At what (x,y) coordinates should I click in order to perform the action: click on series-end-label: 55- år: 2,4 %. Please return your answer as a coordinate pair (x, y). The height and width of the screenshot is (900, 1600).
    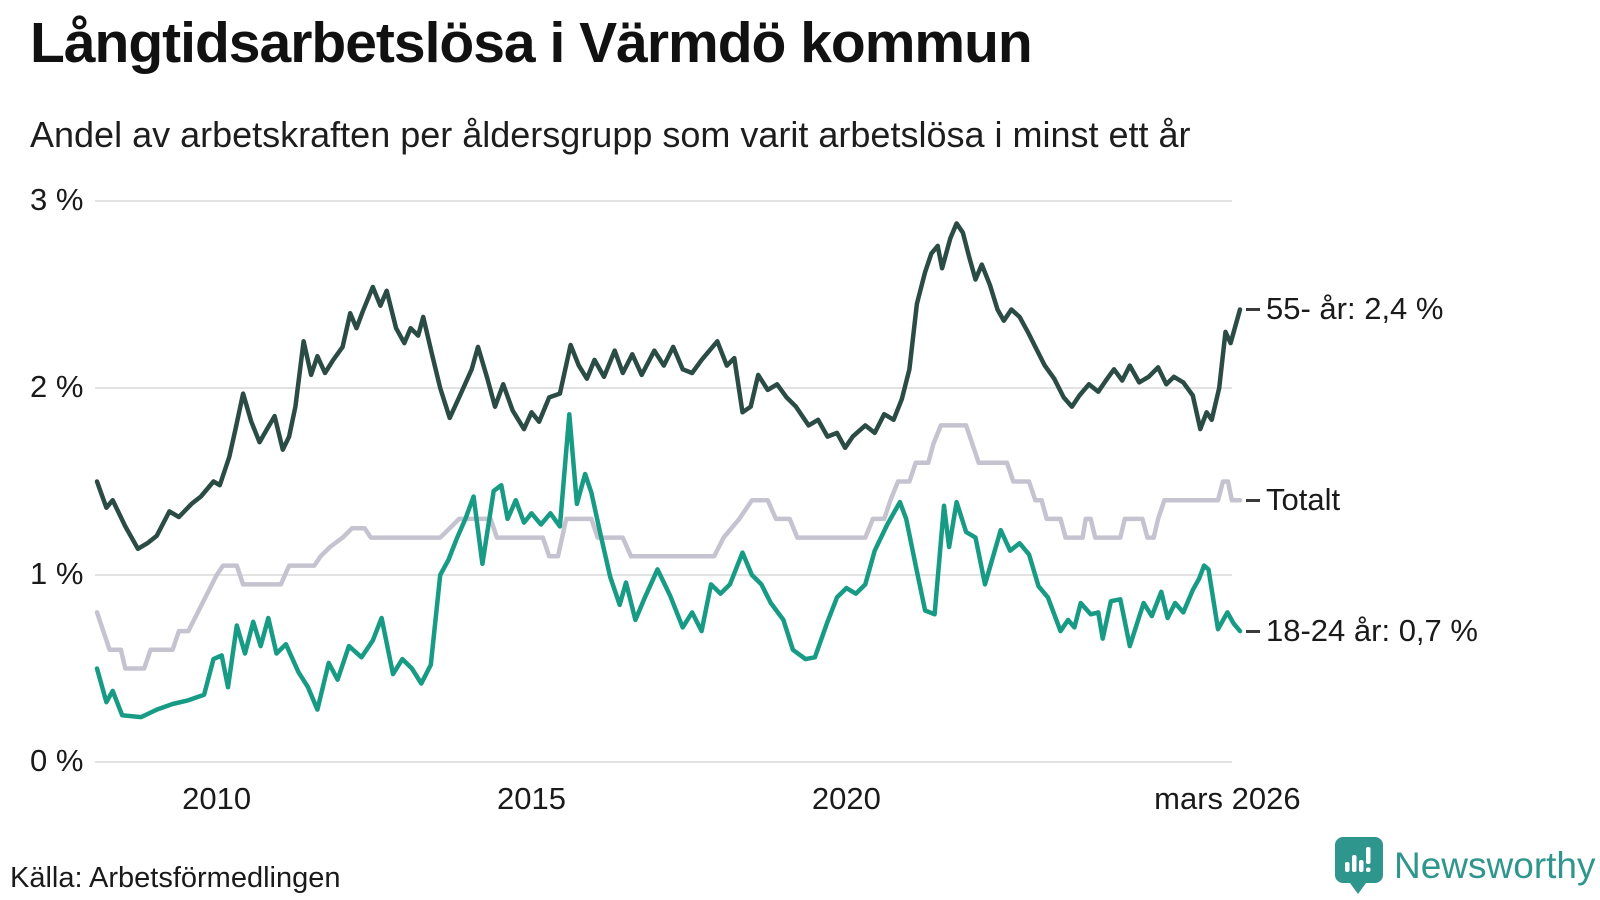
    Looking at the image, I should click on (1344, 309).